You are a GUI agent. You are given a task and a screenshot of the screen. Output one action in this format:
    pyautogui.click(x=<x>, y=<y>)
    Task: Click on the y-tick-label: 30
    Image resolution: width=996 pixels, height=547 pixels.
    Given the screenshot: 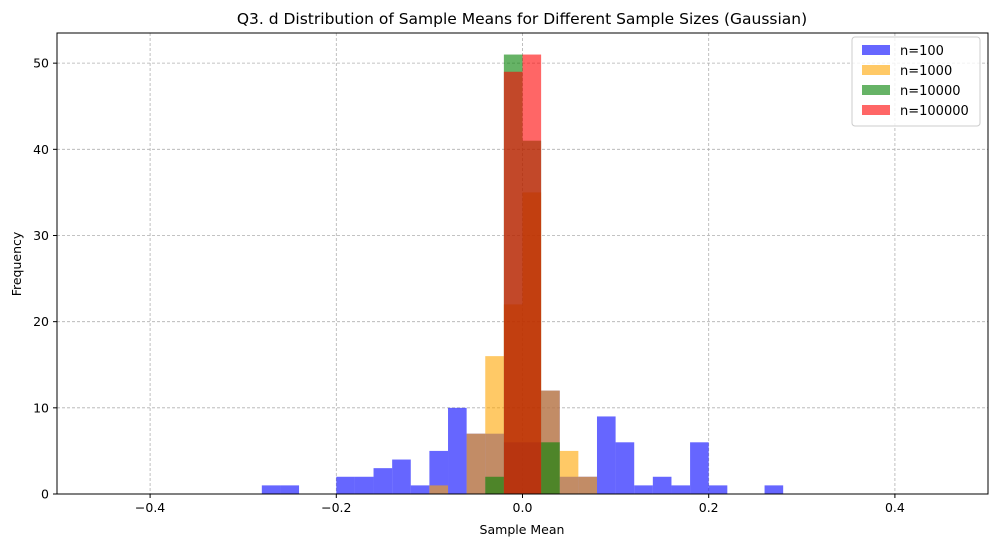 What is the action you would take?
    pyautogui.click(x=41, y=235)
    